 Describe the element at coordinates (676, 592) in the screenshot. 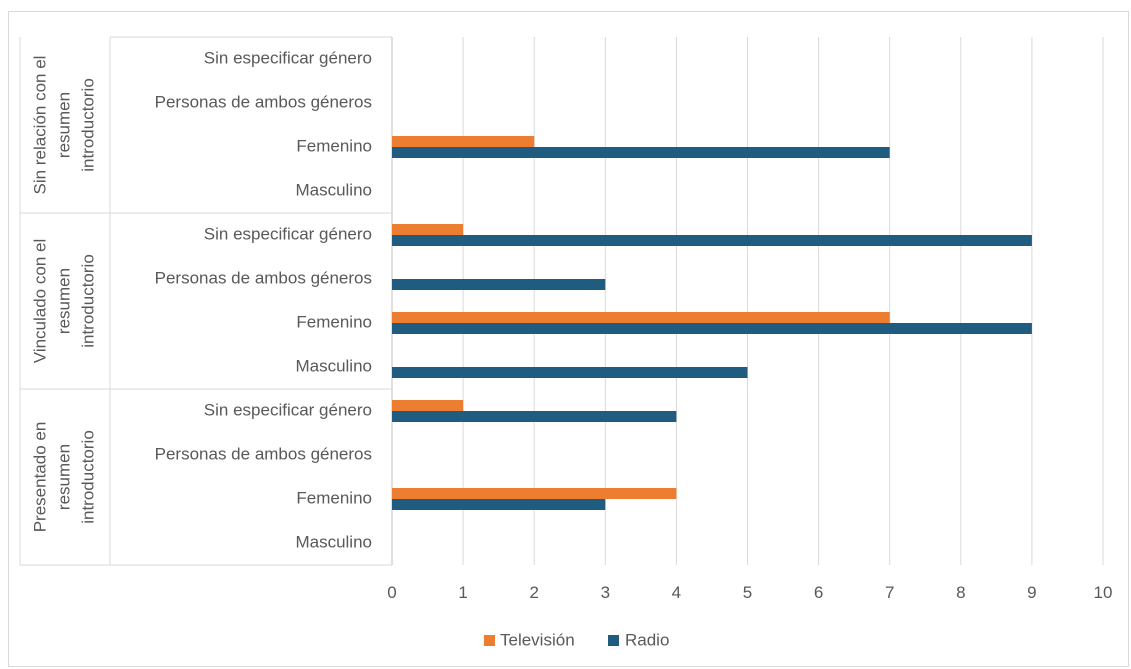

I see `x-tick-label-4: 4` at that location.